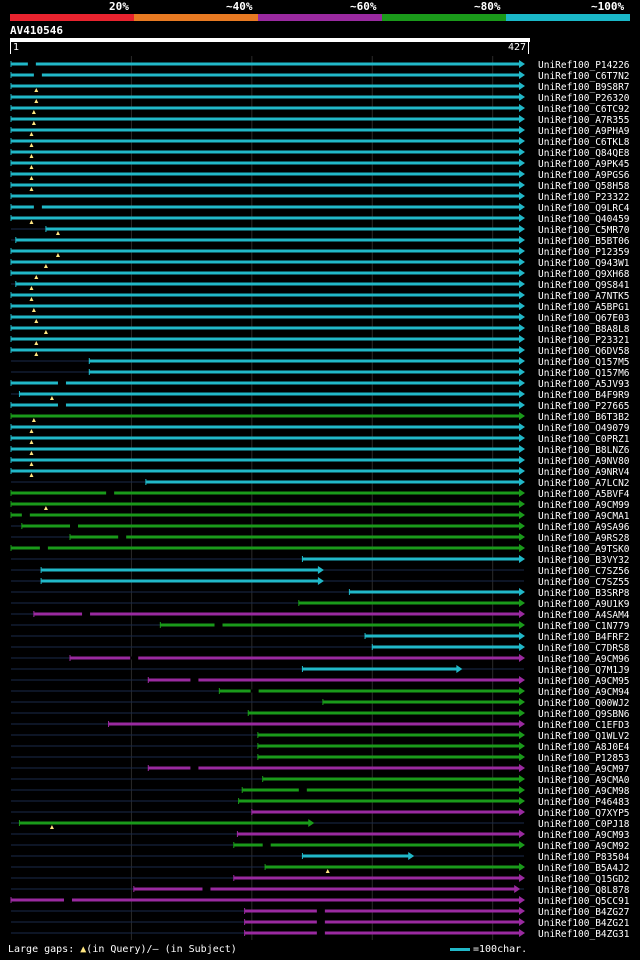  Describe the element at coordinates (584, 912) in the screenshot. I see `hit-label: UniRef100_B4ZG27` at that location.